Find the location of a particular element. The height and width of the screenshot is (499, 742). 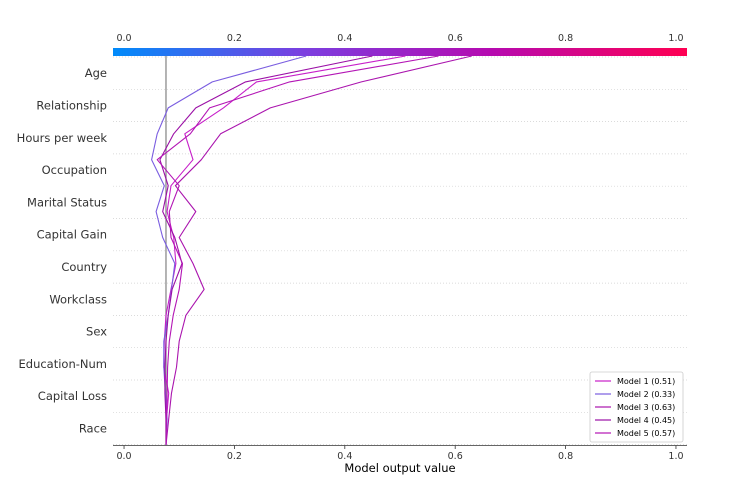

feature-label: Age is located at coordinates (96, 73).